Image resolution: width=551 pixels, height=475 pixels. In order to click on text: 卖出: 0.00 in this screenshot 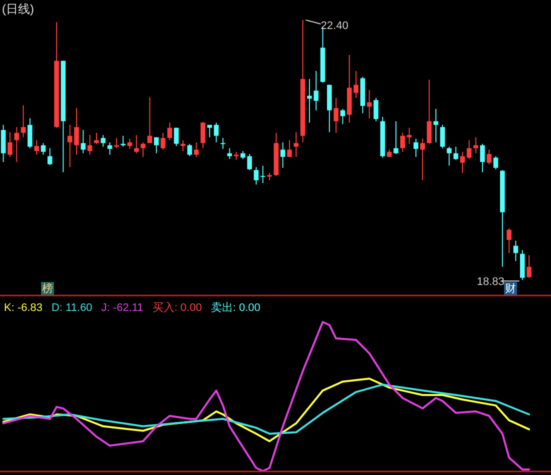, I will do `click(235, 307)`.